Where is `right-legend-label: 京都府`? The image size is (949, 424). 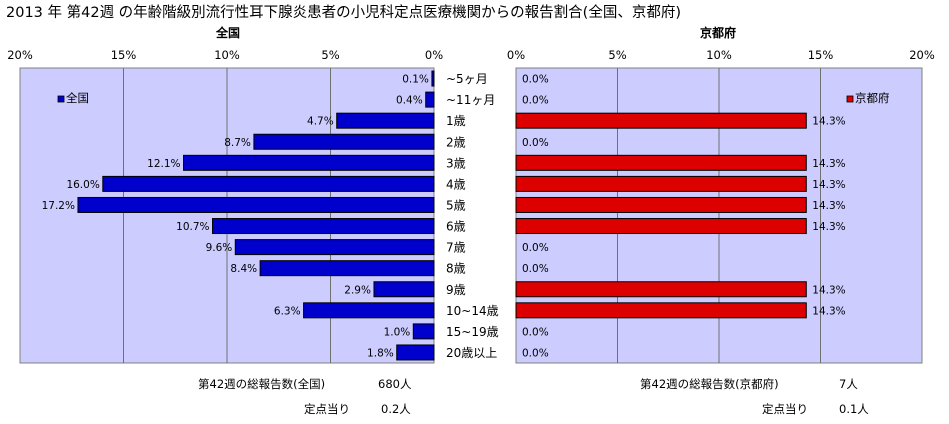 right-legend-label: 京都府 is located at coordinates (872, 98).